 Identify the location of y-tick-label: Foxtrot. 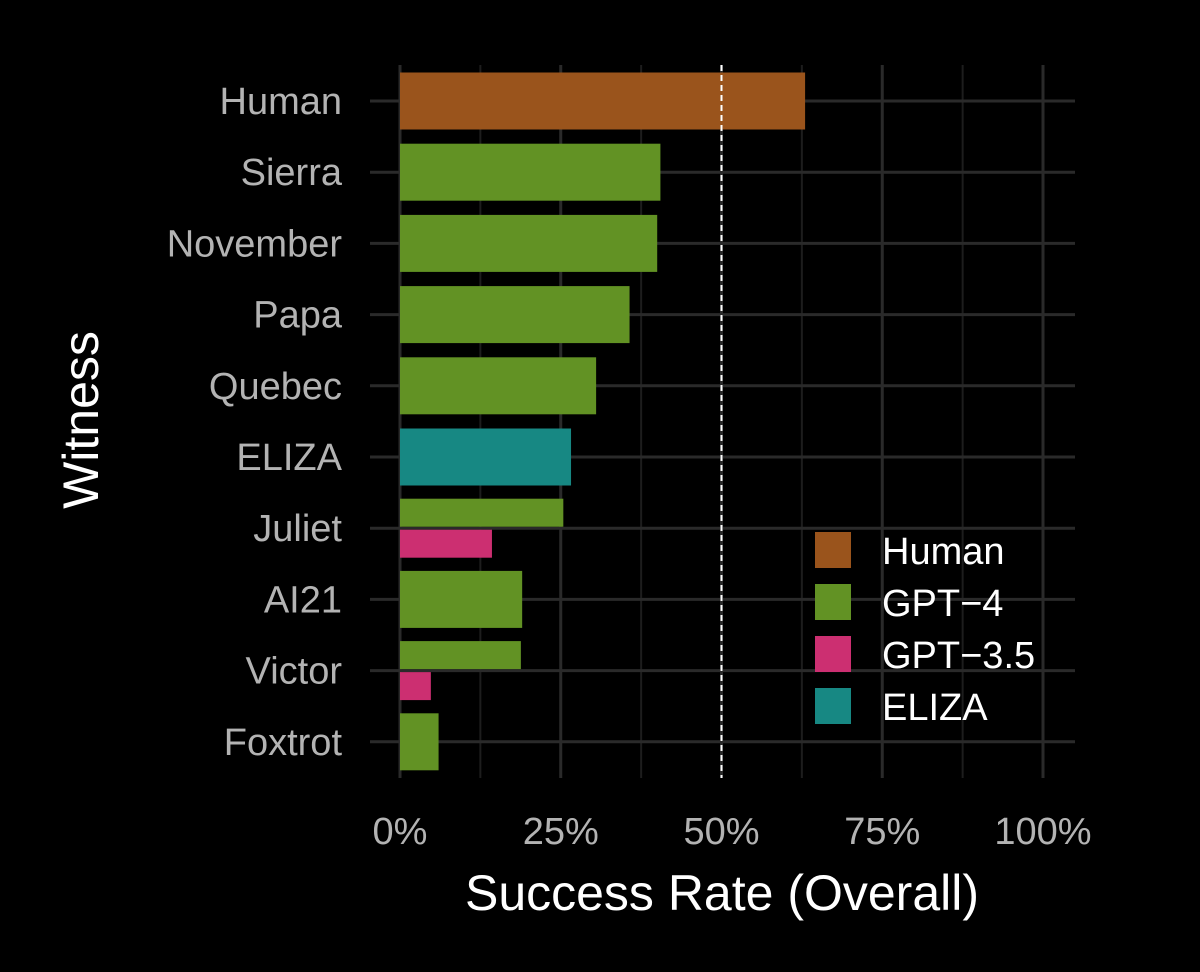
(283, 743).